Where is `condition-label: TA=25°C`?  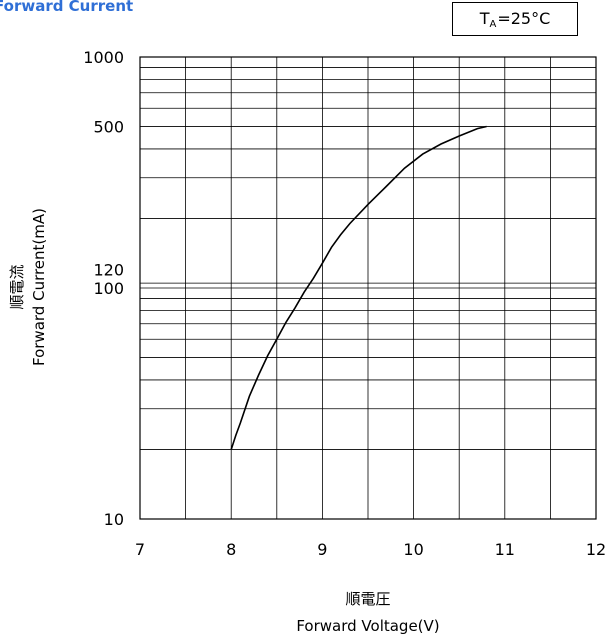
condition-label: TA=25°C is located at coordinates (515, 19).